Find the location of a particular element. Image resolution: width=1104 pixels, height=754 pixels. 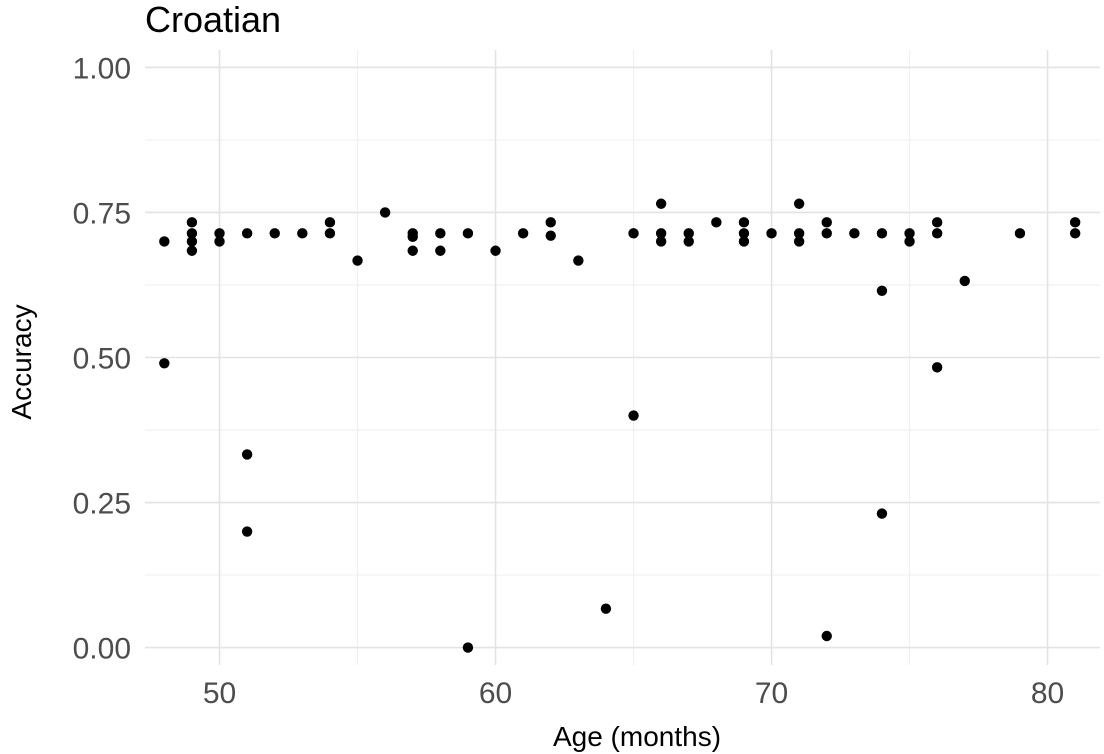

y-tick-label: 0.25 is located at coordinates (102, 504).